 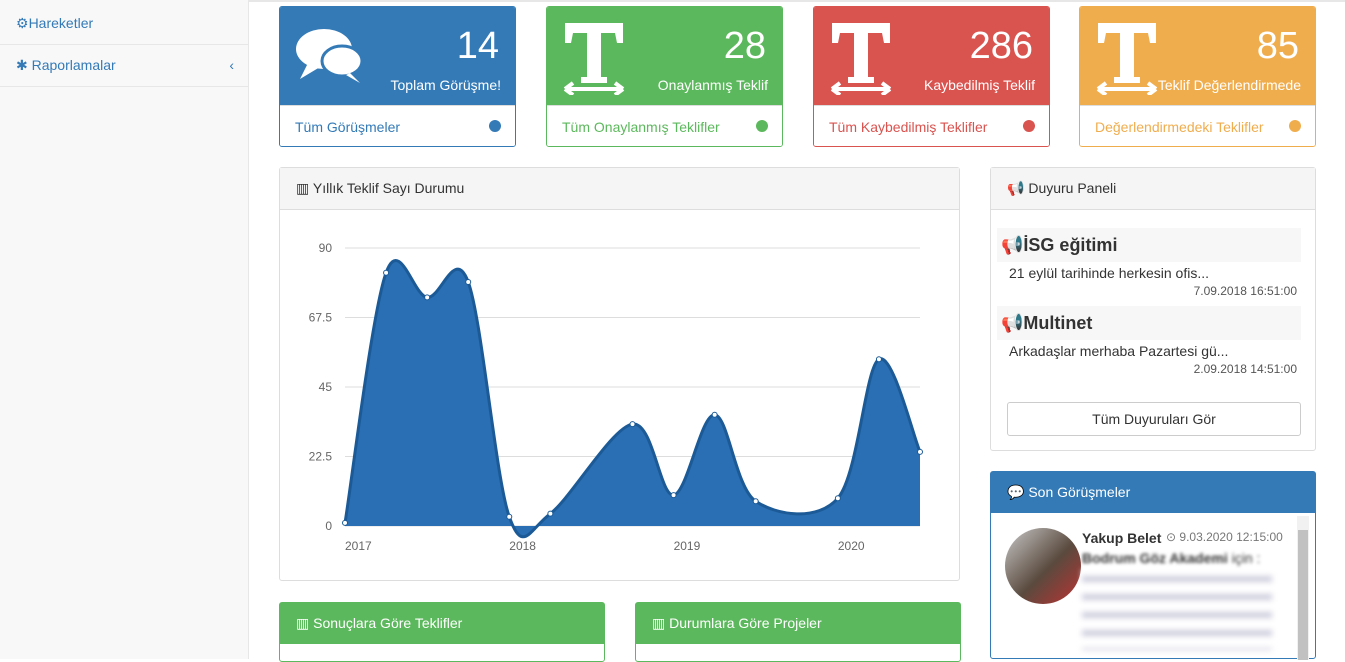 What do you see at coordinates (1122, 538) in the screenshot?
I see `author: Yakup Belet` at bounding box center [1122, 538].